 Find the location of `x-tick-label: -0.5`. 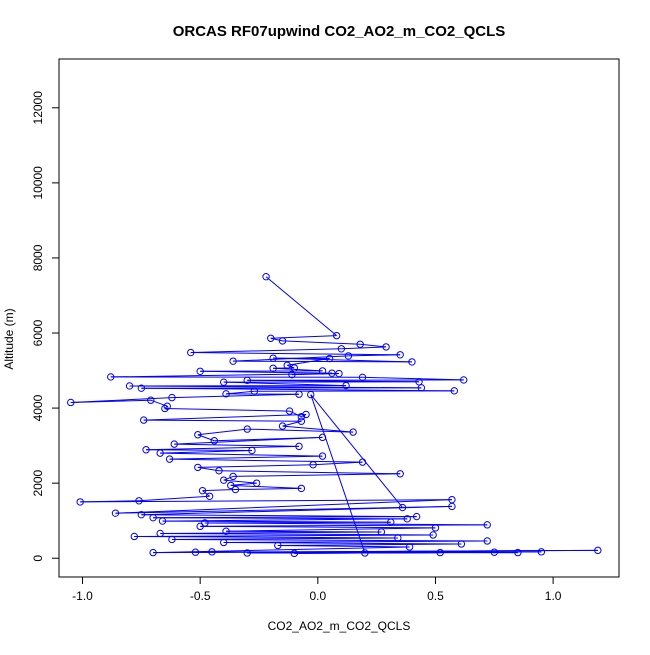

x-tick-label: -0.5 is located at coordinates (200, 596).